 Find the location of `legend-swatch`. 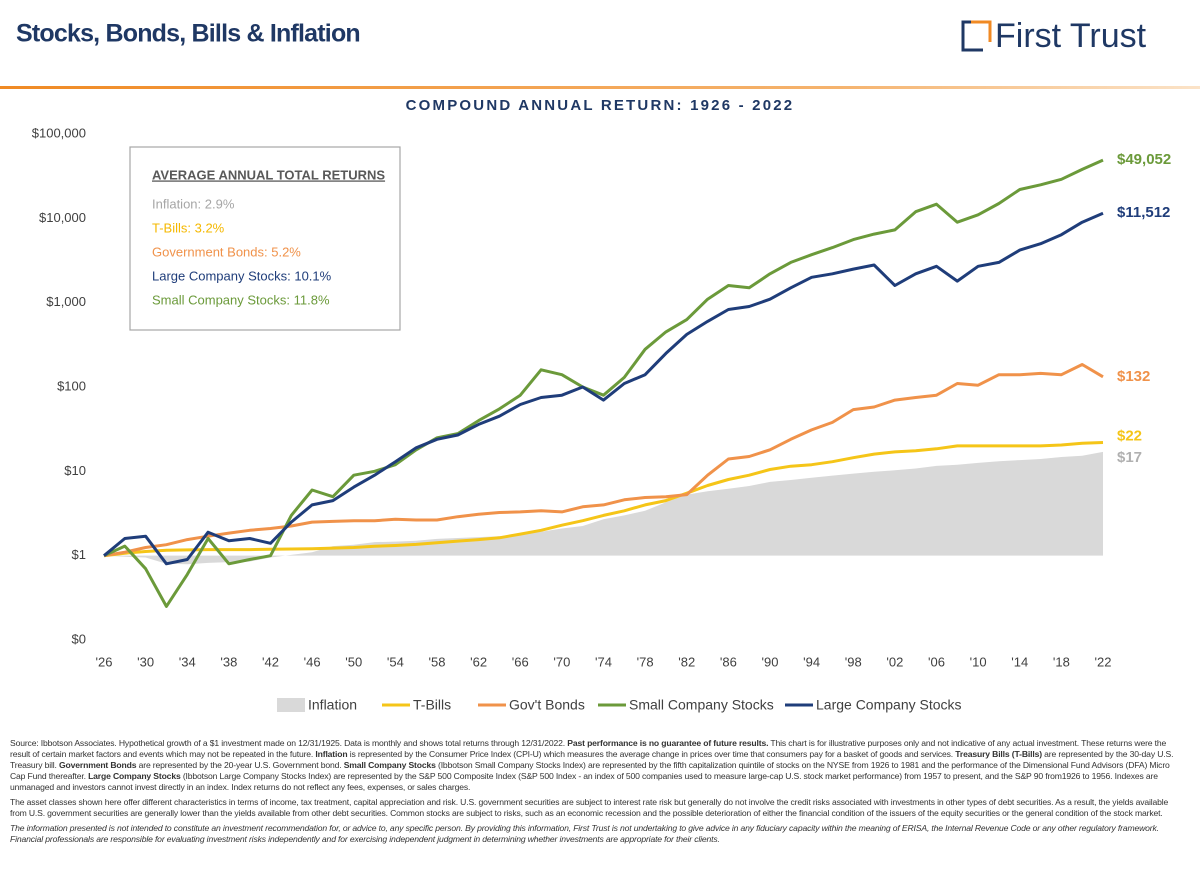

legend-swatch is located at coordinates (291, 705).